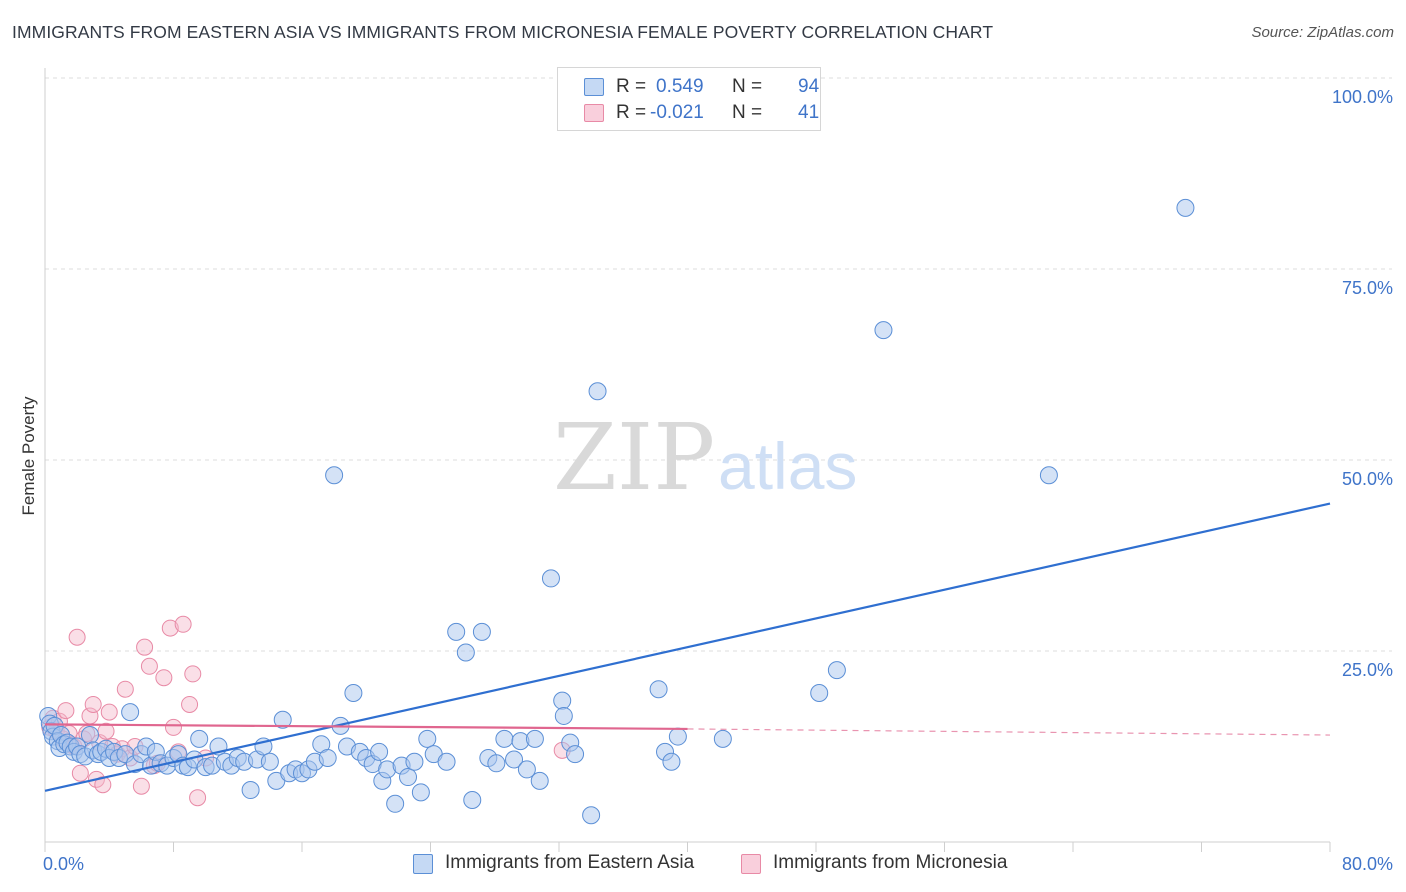 This screenshot has width=1406, height=892. I want to click on y-tick-label: 25.0%, so click(1367, 670).